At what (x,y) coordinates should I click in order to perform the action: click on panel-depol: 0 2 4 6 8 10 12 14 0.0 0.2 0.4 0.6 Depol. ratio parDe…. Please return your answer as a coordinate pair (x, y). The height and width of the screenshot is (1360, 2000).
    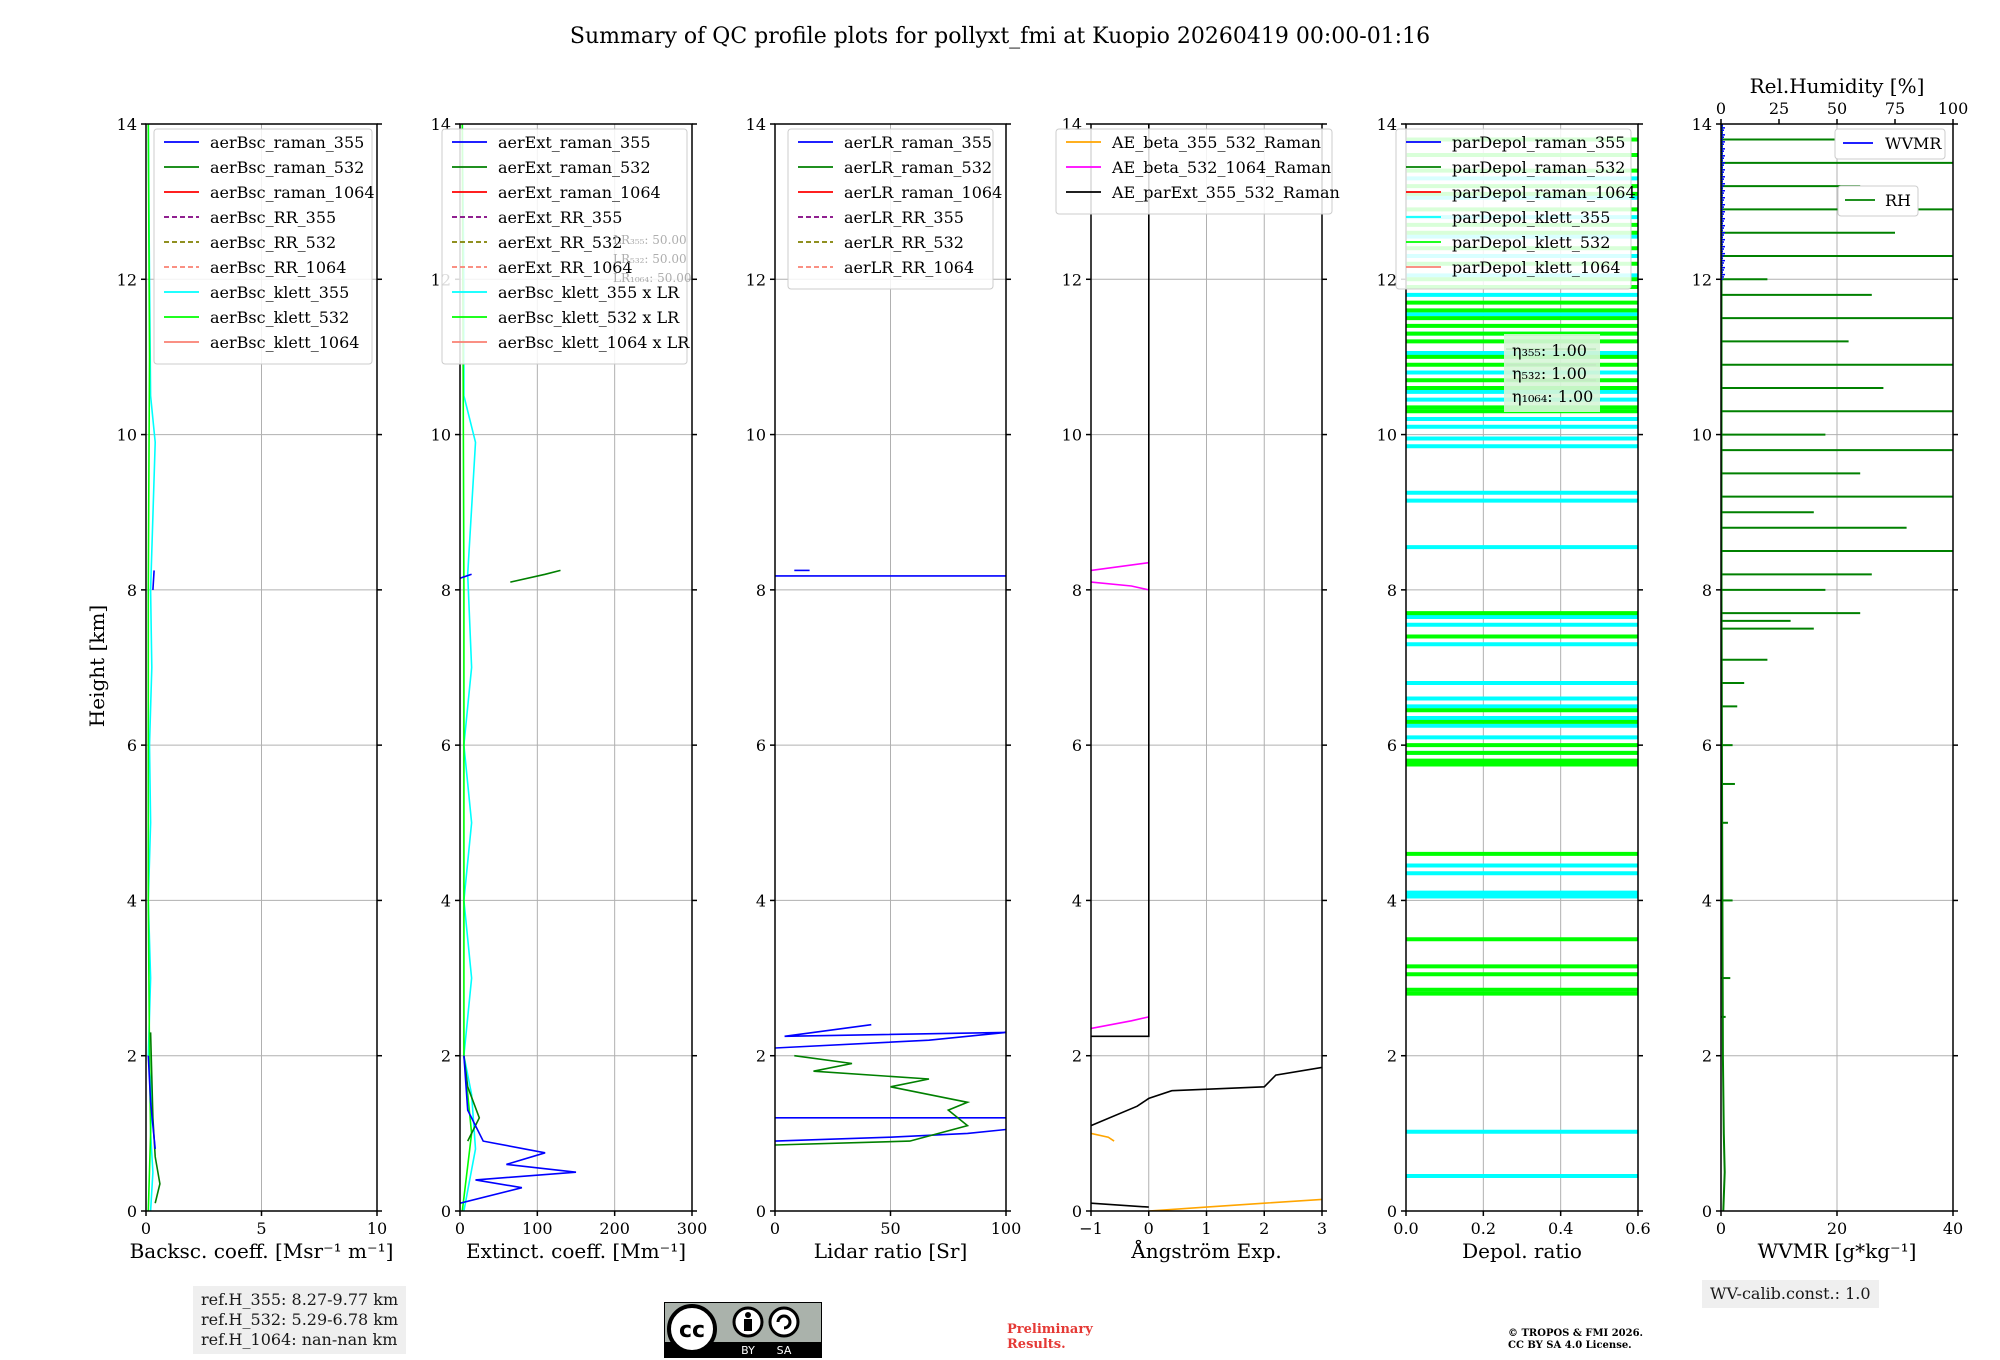
    Looking at the image, I should click on (1514, 689).